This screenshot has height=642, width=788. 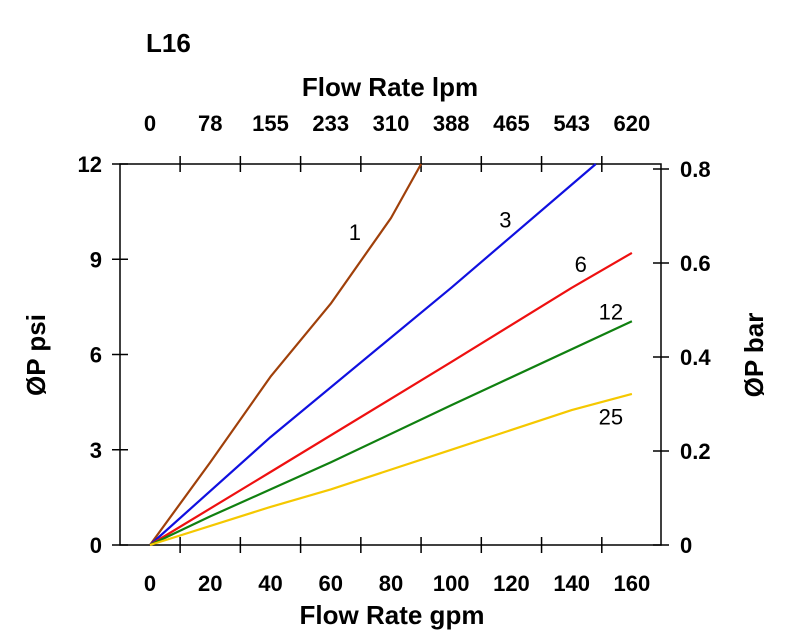 I want to click on series-label: 12, so click(x=611, y=312).